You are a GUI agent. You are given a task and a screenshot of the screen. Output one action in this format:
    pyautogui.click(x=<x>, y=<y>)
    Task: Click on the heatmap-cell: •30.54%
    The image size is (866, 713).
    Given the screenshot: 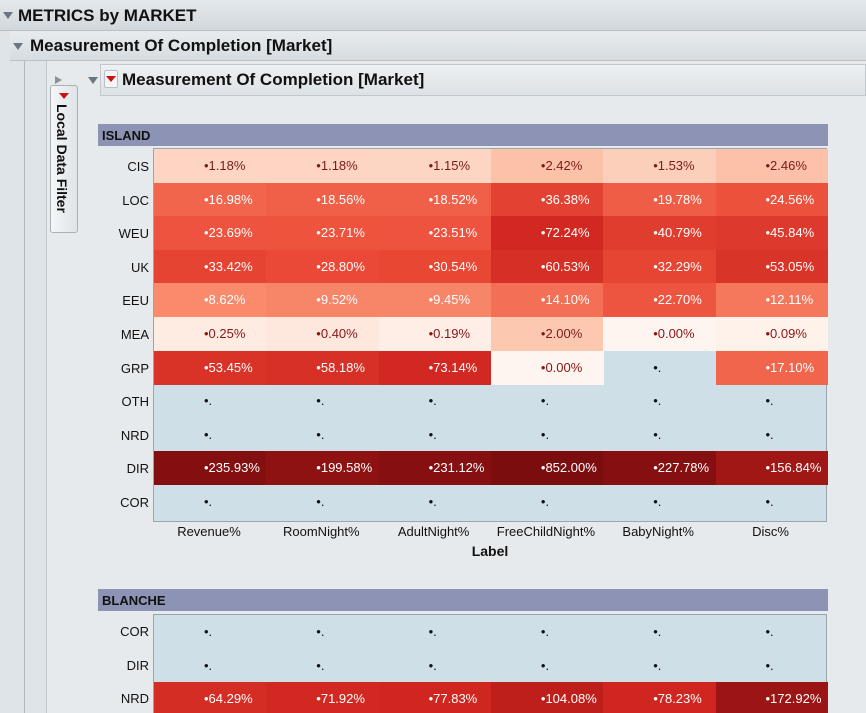 What is the action you would take?
    pyautogui.click(x=435, y=266)
    